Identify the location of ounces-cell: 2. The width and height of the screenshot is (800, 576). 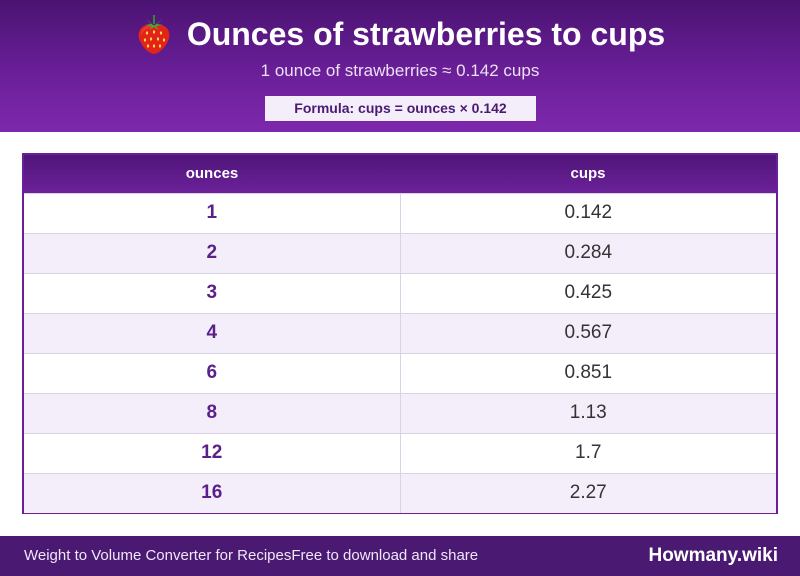
(212, 252).